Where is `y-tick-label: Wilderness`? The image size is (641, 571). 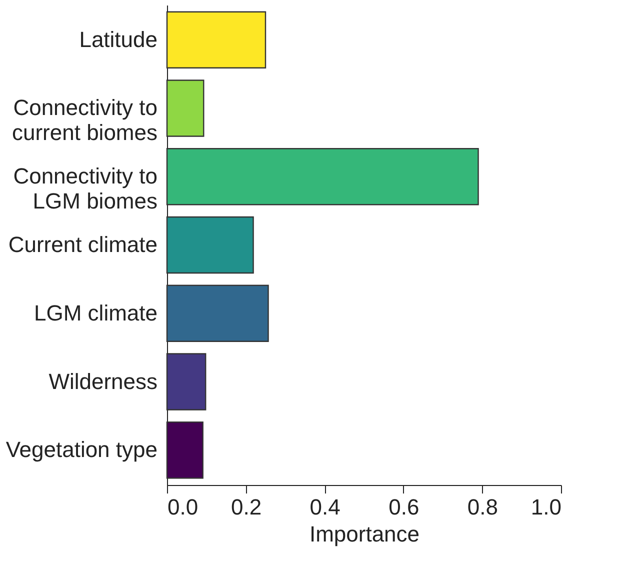 y-tick-label: Wilderness is located at coordinates (103, 381).